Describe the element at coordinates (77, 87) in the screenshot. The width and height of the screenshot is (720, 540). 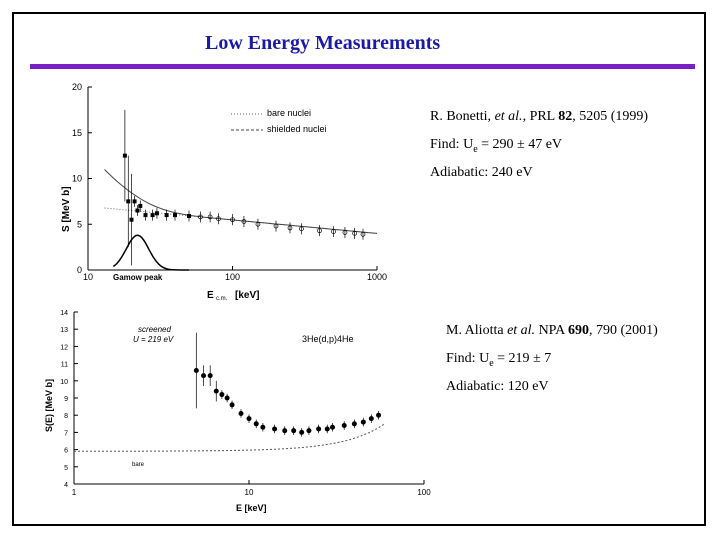
I see `plot1-ytick-label: 20` at that location.